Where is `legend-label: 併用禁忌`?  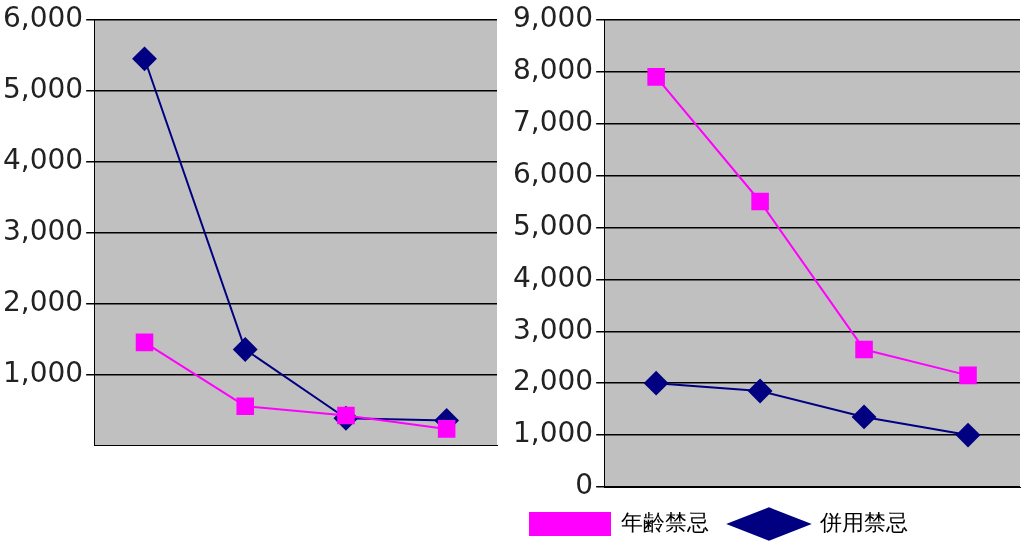 legend-label: 併用禁忌 is located at coordinates (863, 522).